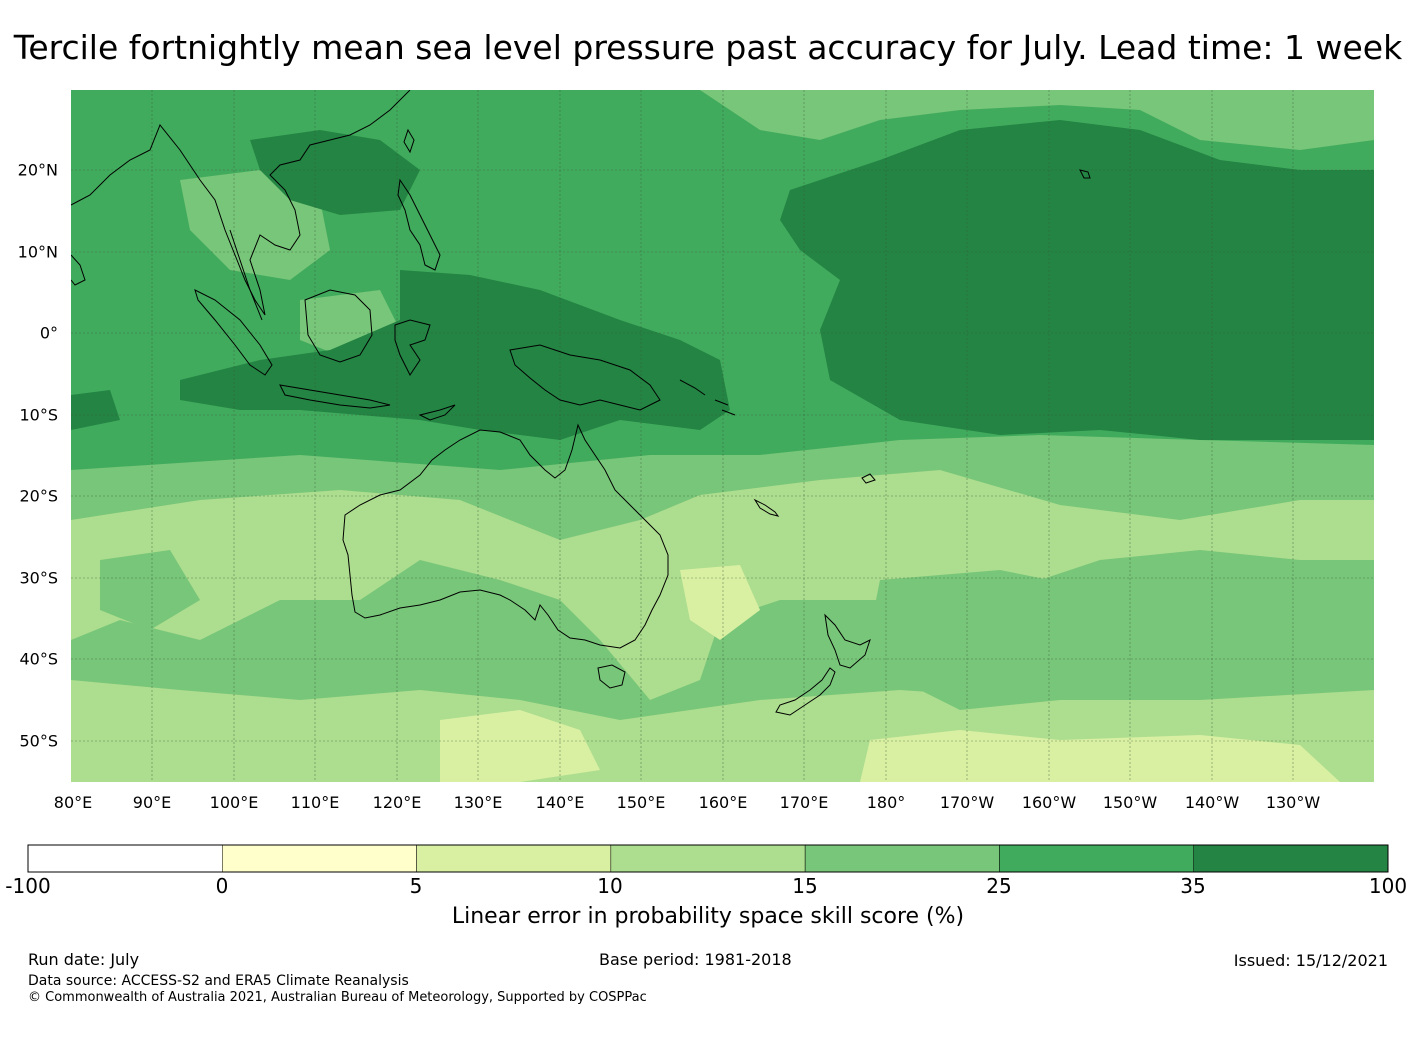  I want to click on lon-label: 80°E, so click(73, 802).